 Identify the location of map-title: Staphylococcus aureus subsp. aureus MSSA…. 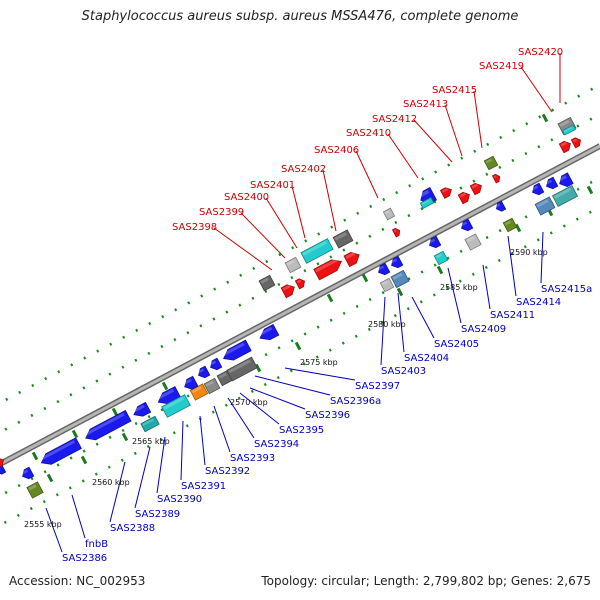
(300, 16).